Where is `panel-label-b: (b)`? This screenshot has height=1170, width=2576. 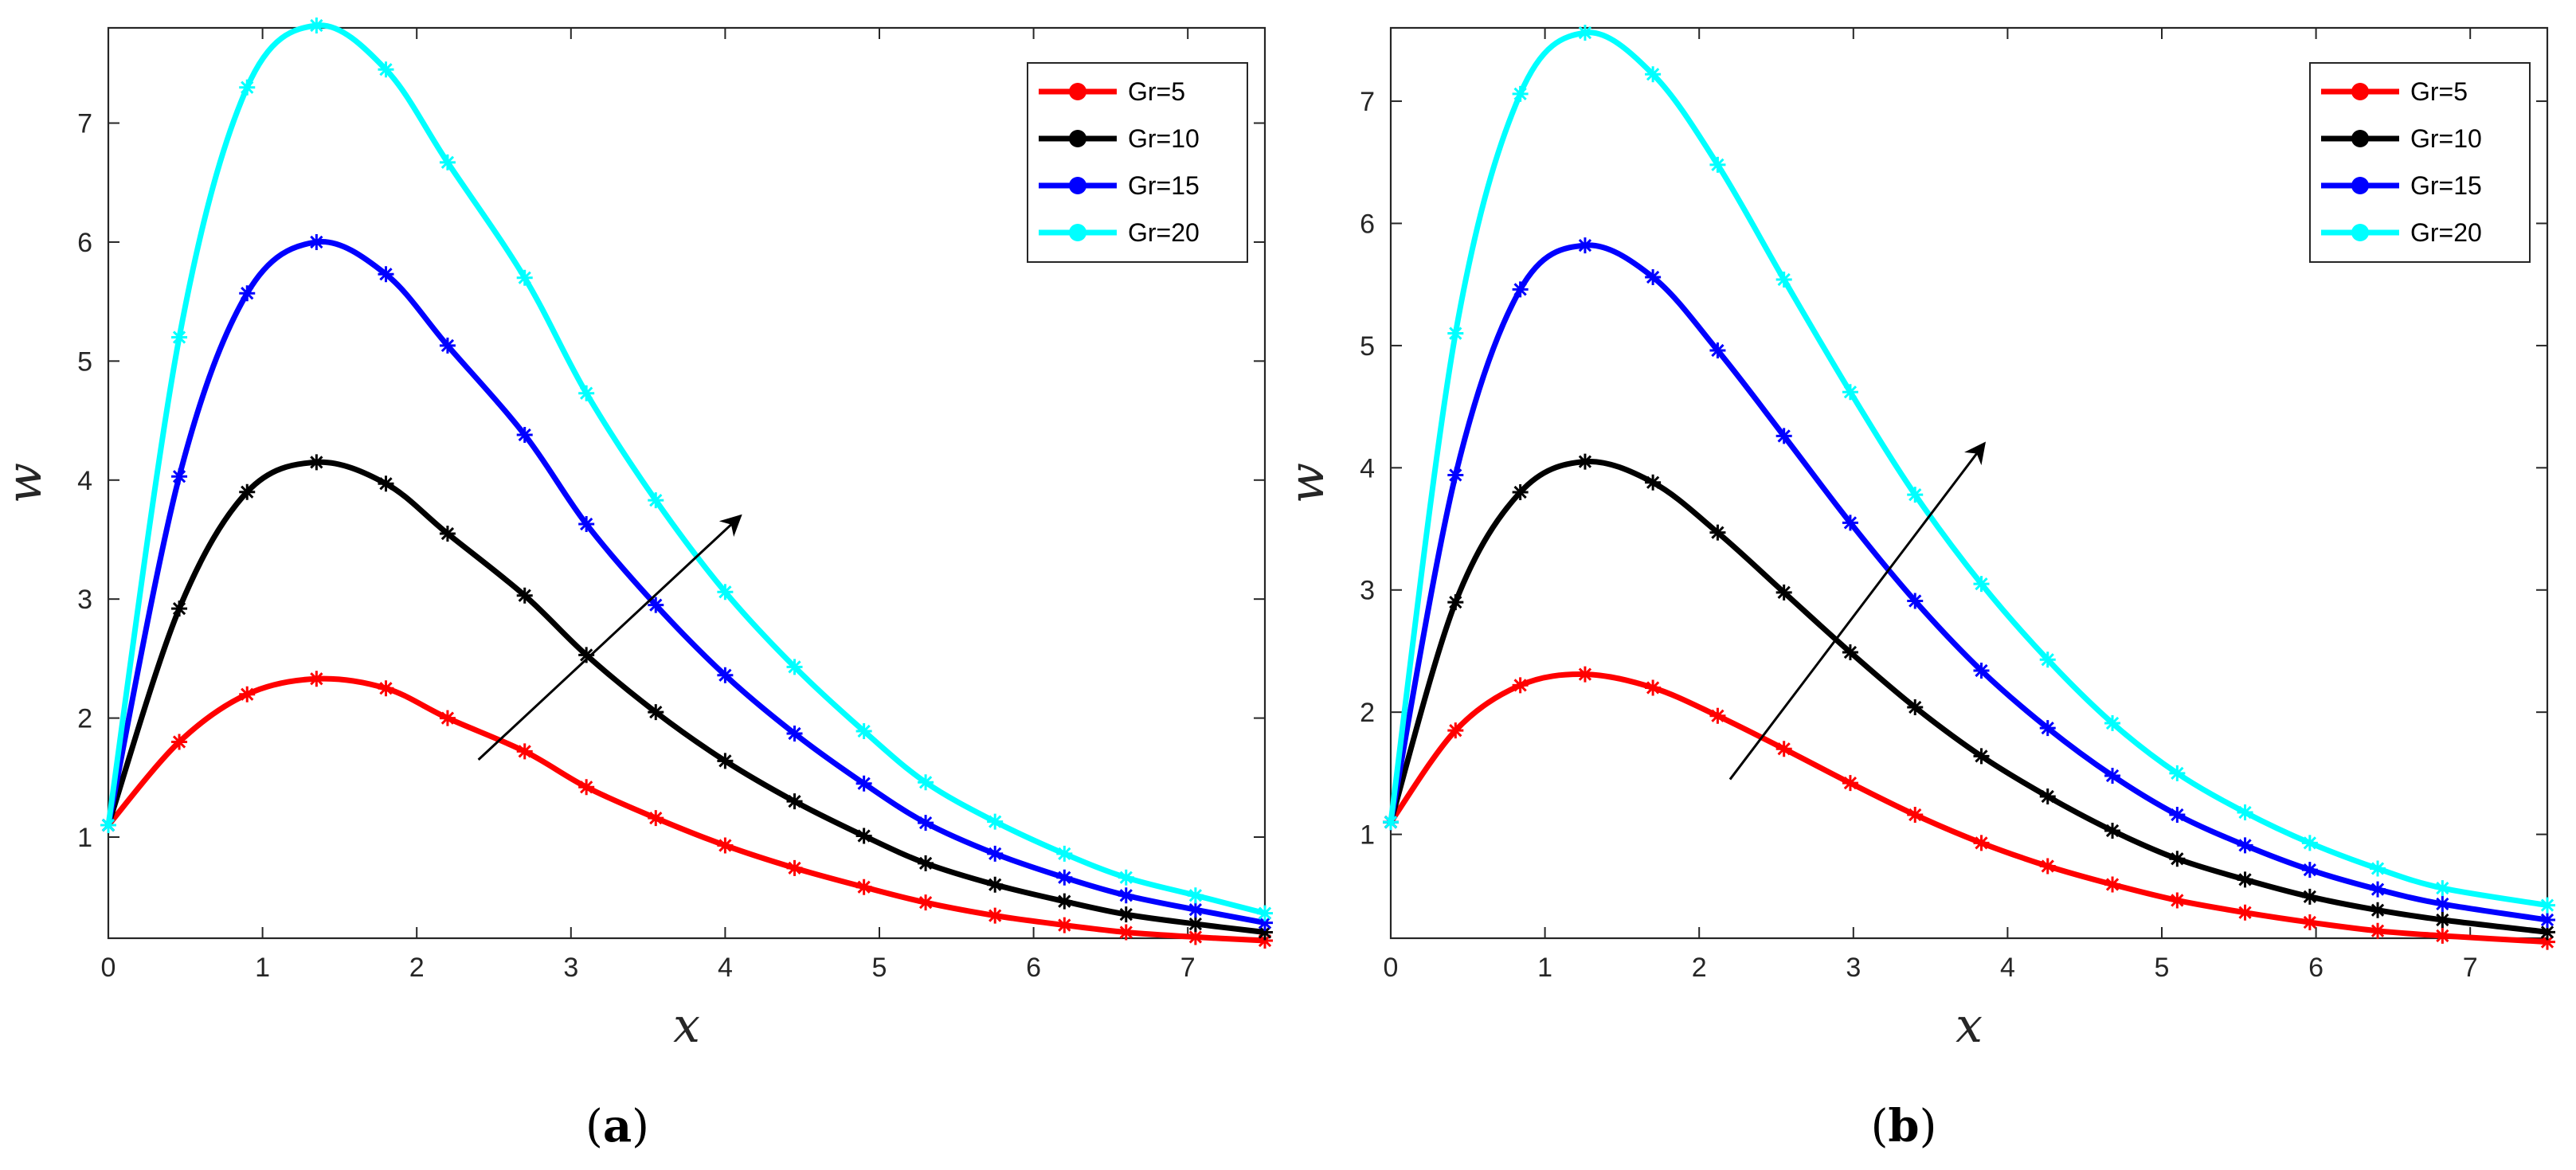 panel-label-b: (b) is located at coordinates (1904, 1126).